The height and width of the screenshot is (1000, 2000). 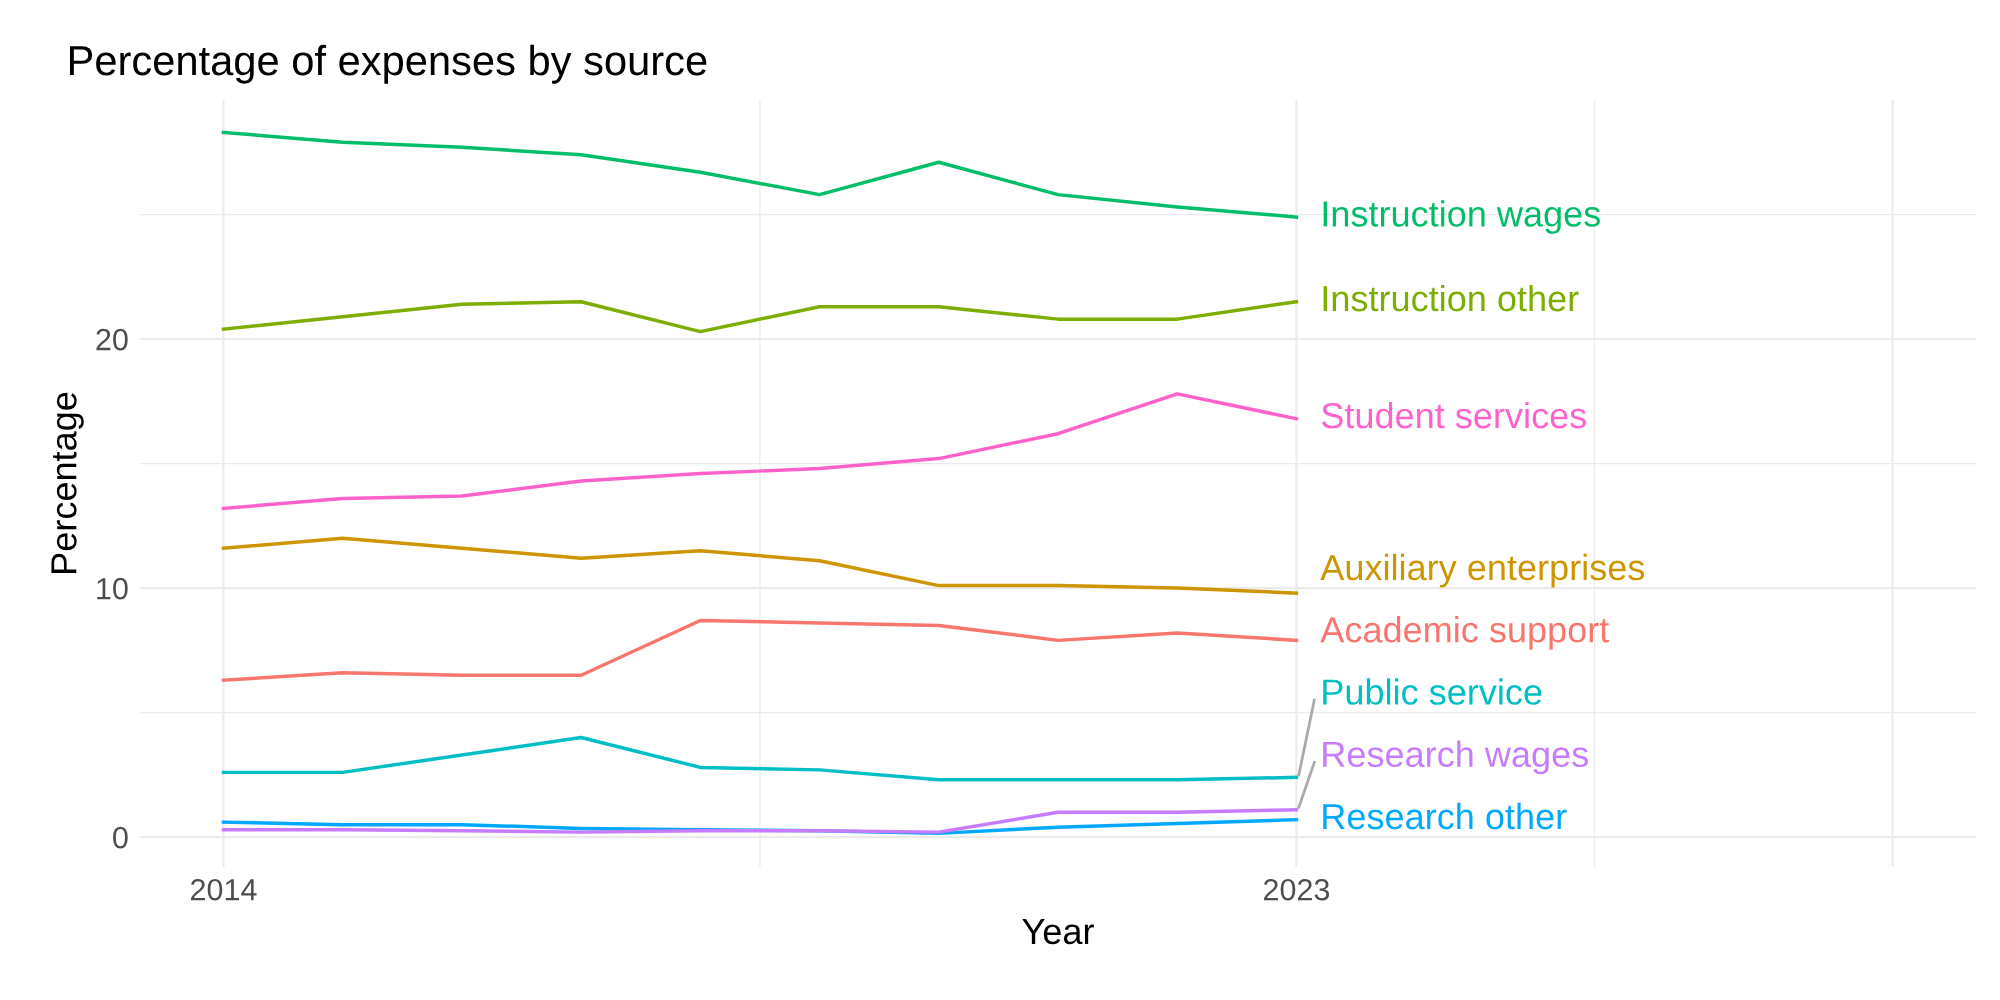 I want to click on text: Public service, so click(x=1432, y=691).